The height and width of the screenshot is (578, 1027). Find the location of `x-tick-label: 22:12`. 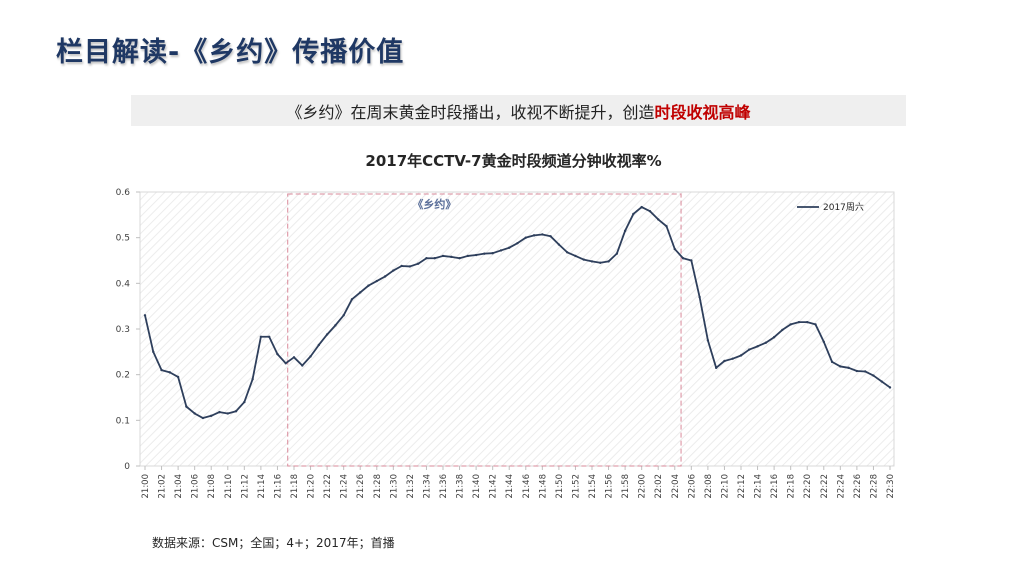

x-tick-label: 22:12 is located at coordinates (742, 486).